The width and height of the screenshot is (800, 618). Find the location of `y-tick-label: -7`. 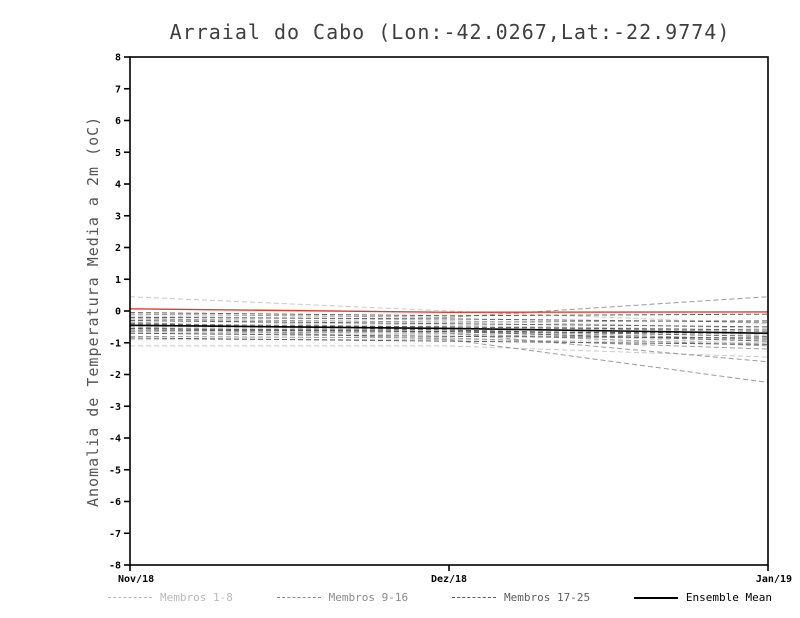

y-tick-label: -7 is located at coordinates (115, 534).